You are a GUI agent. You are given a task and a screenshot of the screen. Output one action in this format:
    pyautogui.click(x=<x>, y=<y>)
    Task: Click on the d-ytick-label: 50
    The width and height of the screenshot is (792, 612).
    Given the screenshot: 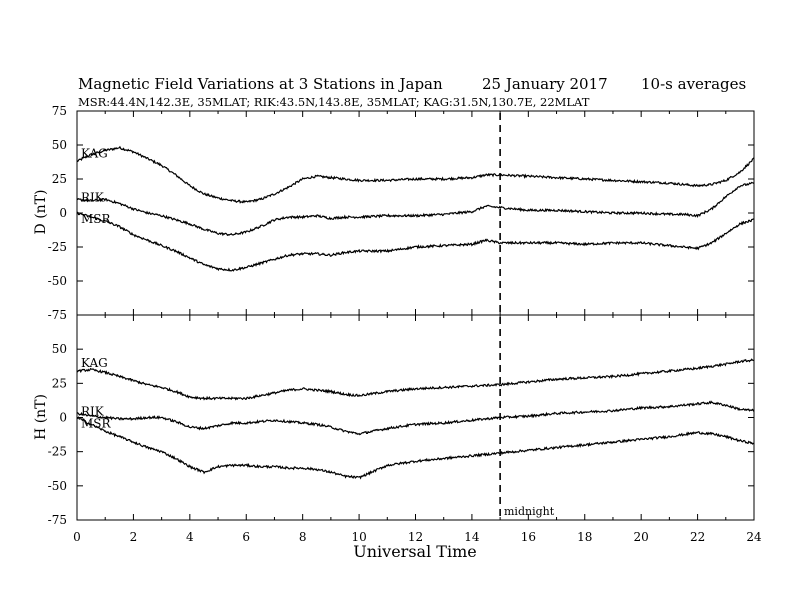 What is the action you would take?
    pyautogui.click(x=59, y=145)
    